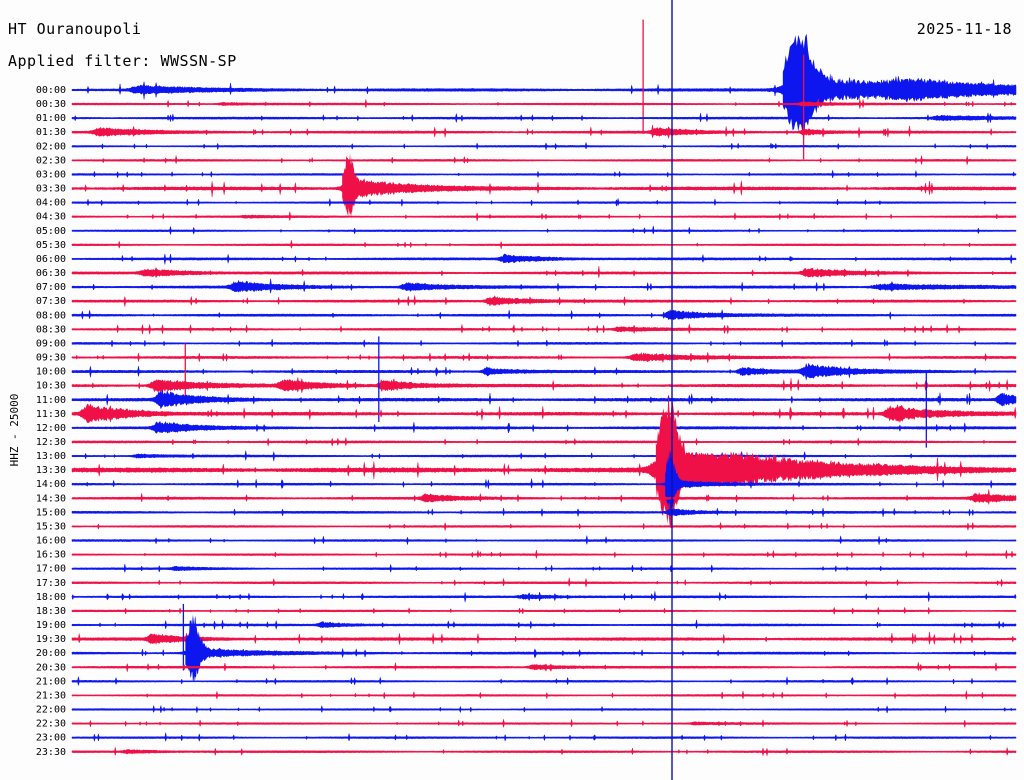 The image size is (1024, 780). What do you see at coordinates (51, 569) in the screenshot?
I see `time-tick-label: 17:00` at bounding box center [51, 569].